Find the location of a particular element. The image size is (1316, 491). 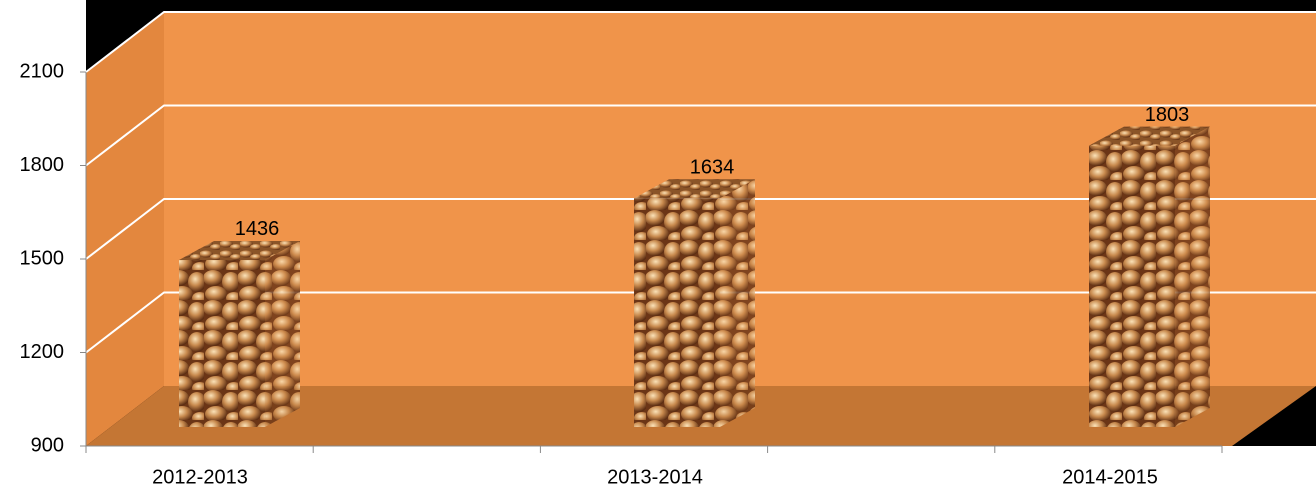

x-tick-label: 2014-2015 is located at coordinates (1110, 477).